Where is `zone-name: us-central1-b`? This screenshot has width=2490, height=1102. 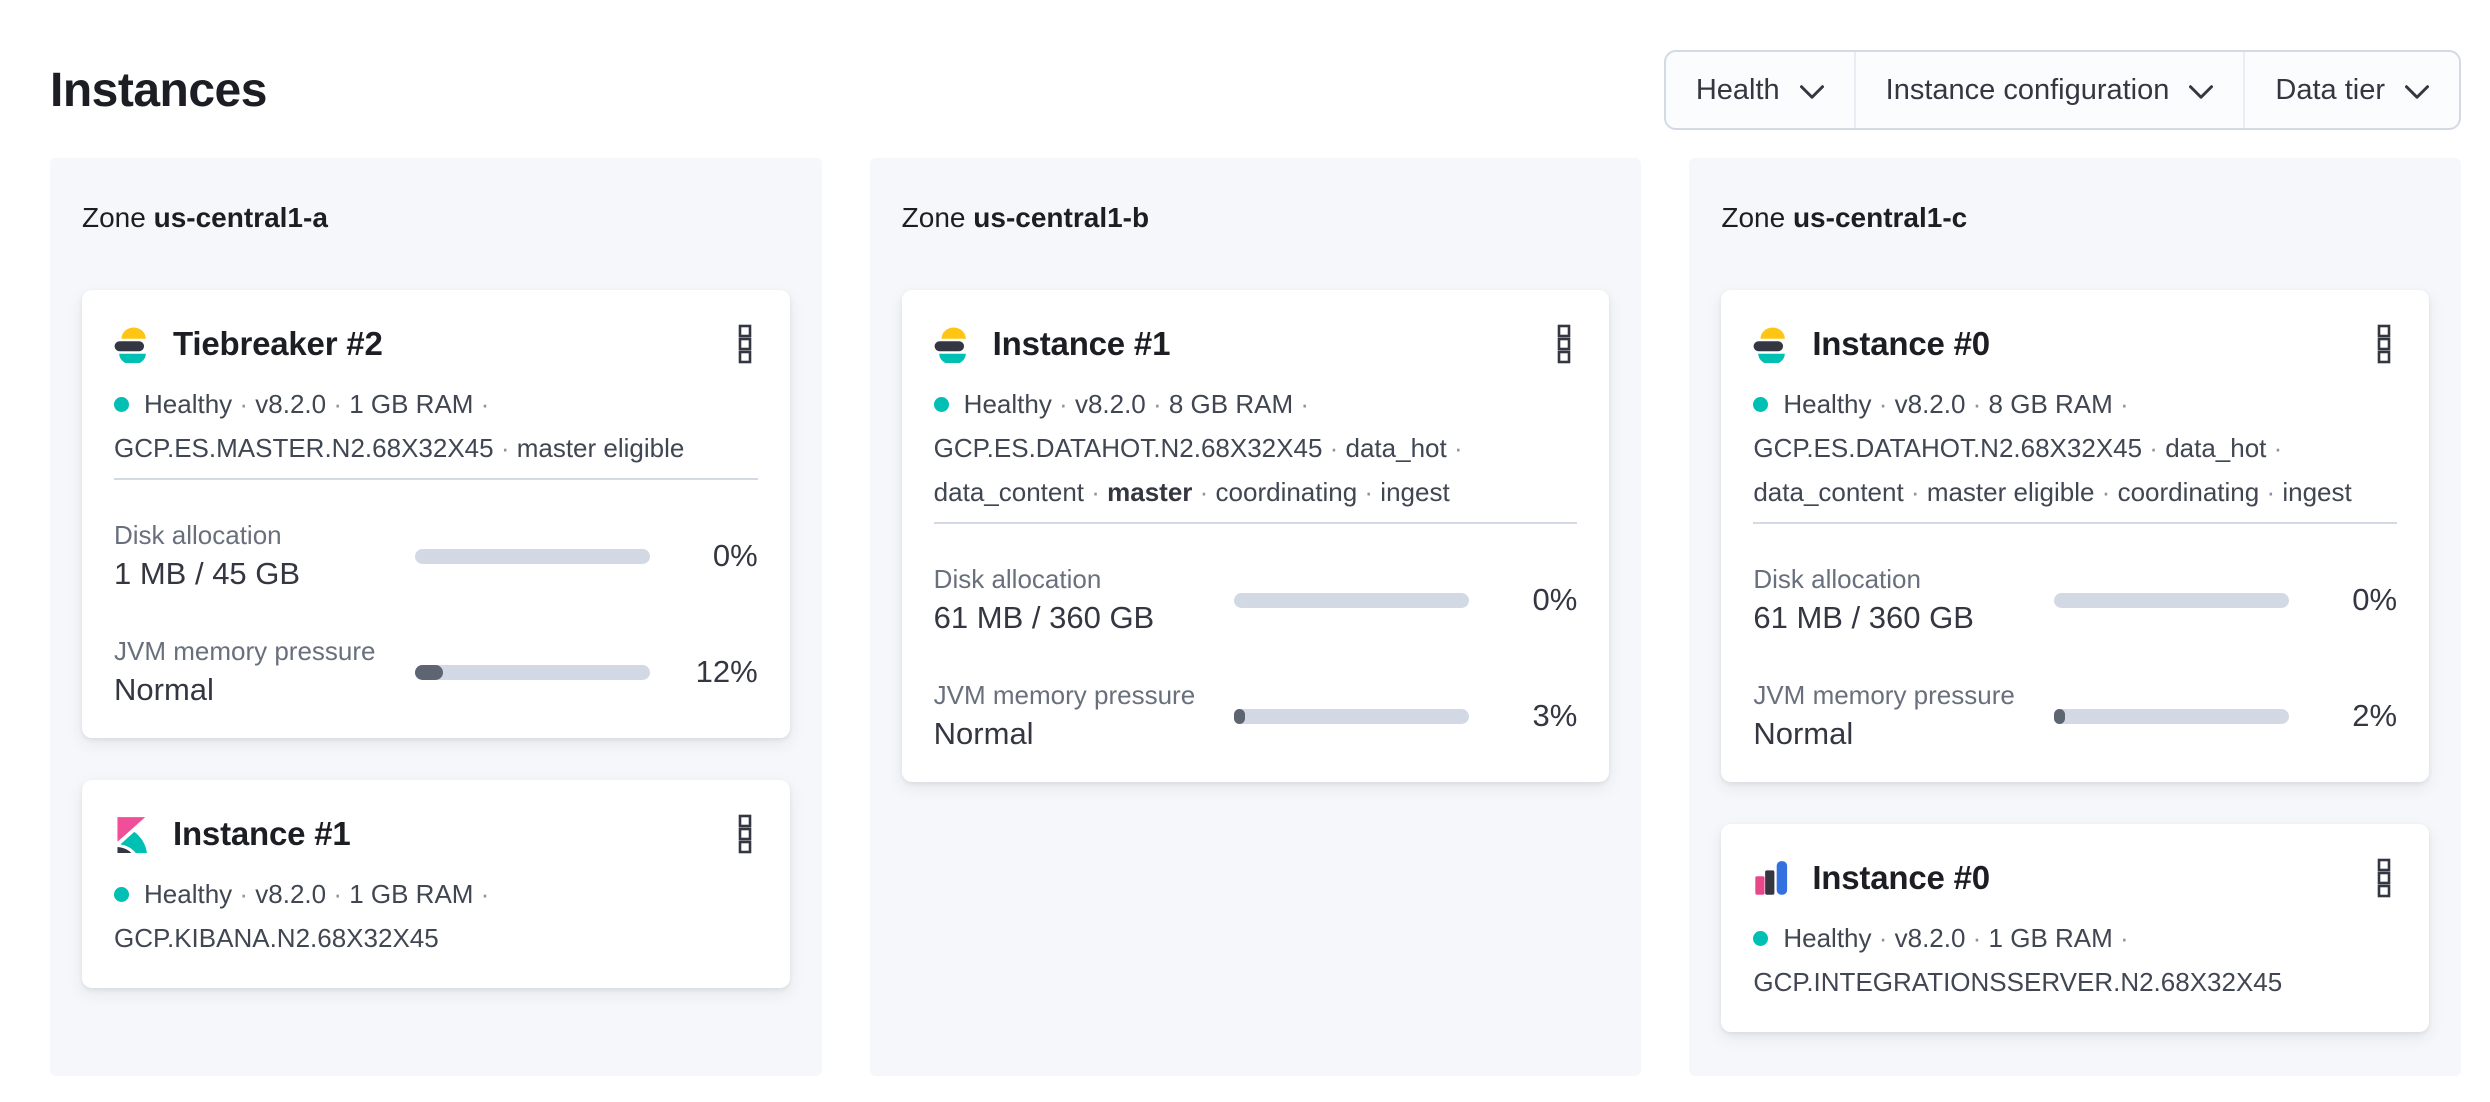
zone-name: us-central1-b is located at coordinates (1061, 217).